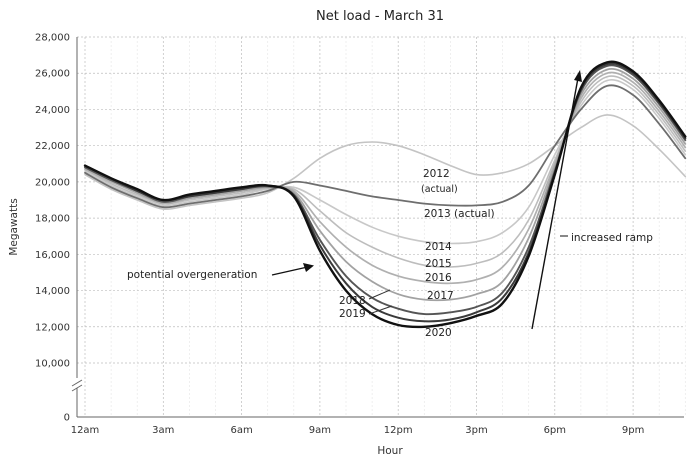  Describe the element at coordinates (163, 430) in the screenshot. I see `x-tick-label: 3am` at that location.